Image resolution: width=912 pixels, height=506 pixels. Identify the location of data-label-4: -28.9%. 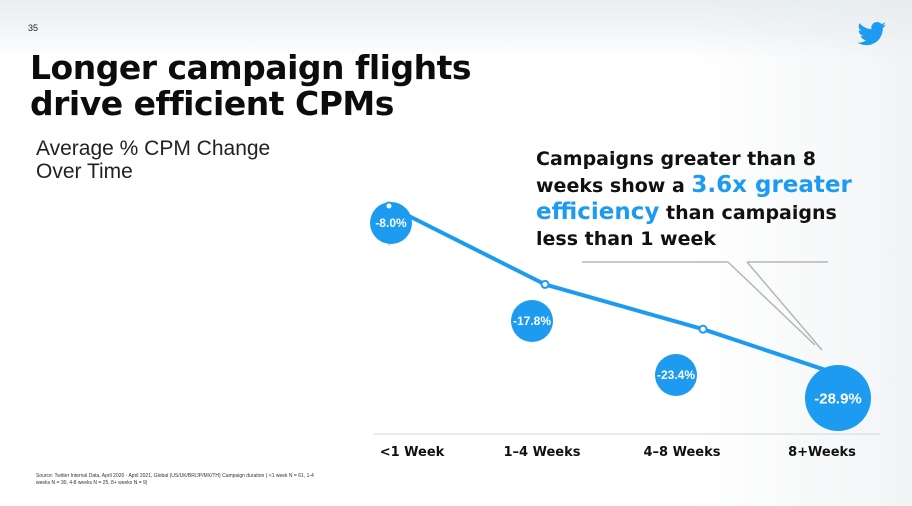
(838, 398).